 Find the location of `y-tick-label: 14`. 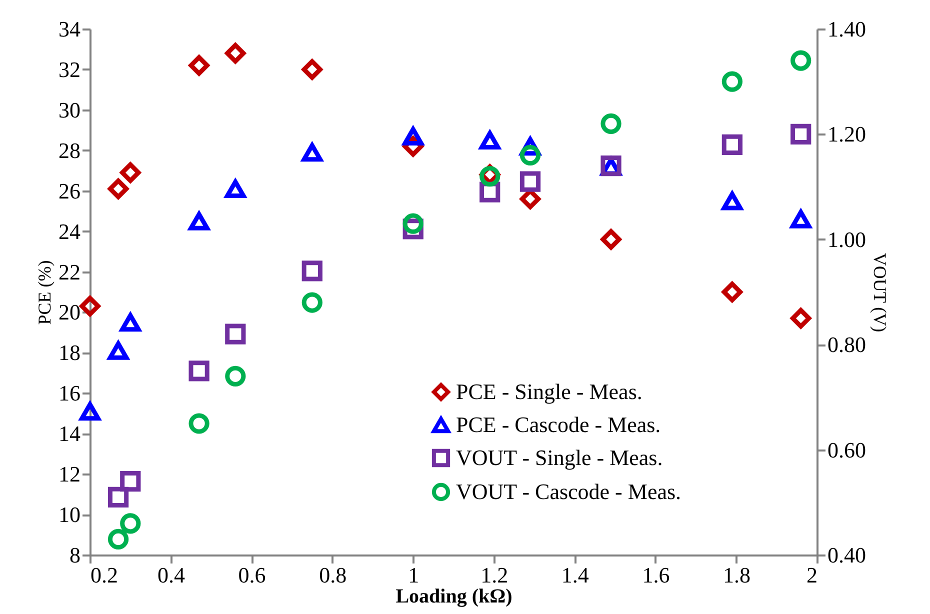

y-tick-label: 14 is located at coordinates (69, 433).